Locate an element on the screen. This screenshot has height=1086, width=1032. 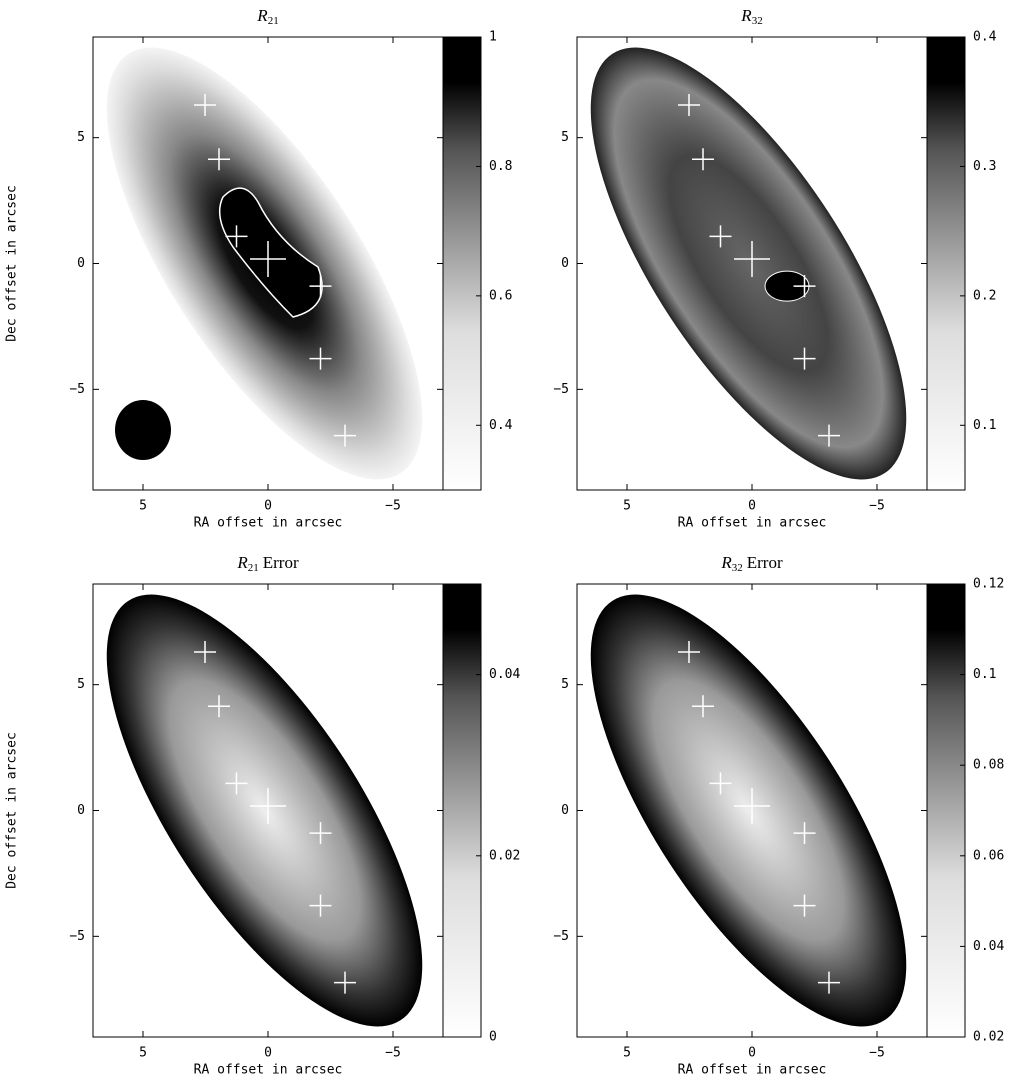
panel-title: R21 is located at coordinates (267, 16).